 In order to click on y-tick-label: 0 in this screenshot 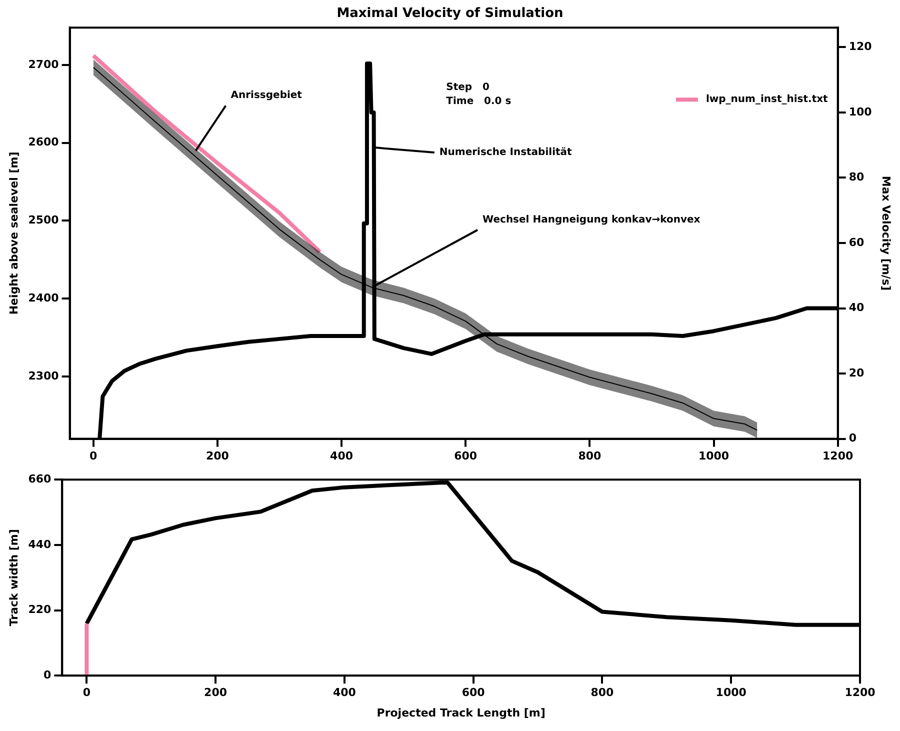, I will do `click(48, 675)`.